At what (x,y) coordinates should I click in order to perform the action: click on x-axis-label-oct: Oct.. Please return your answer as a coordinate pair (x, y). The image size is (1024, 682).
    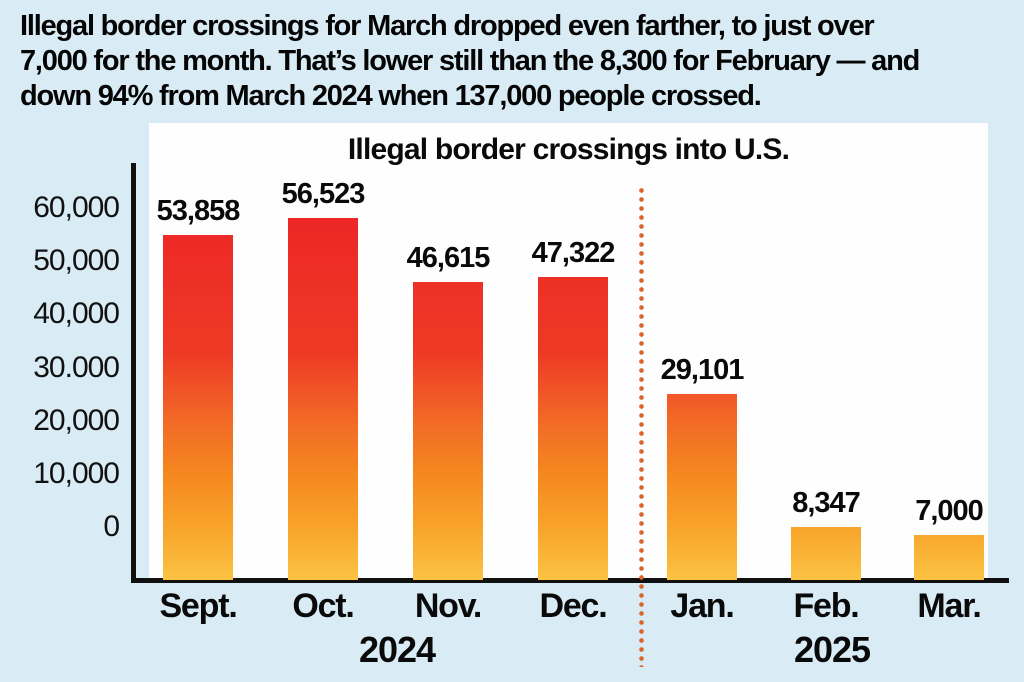
    Looking at the image, I should click on (323, 606).